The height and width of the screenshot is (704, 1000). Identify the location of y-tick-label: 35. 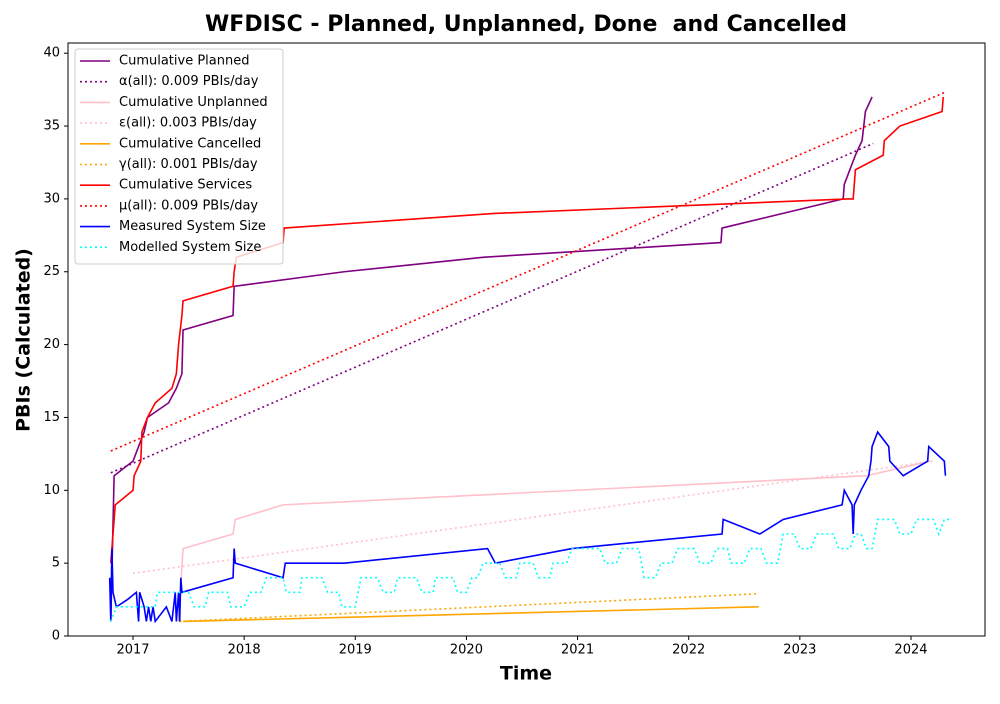
(51, 126).